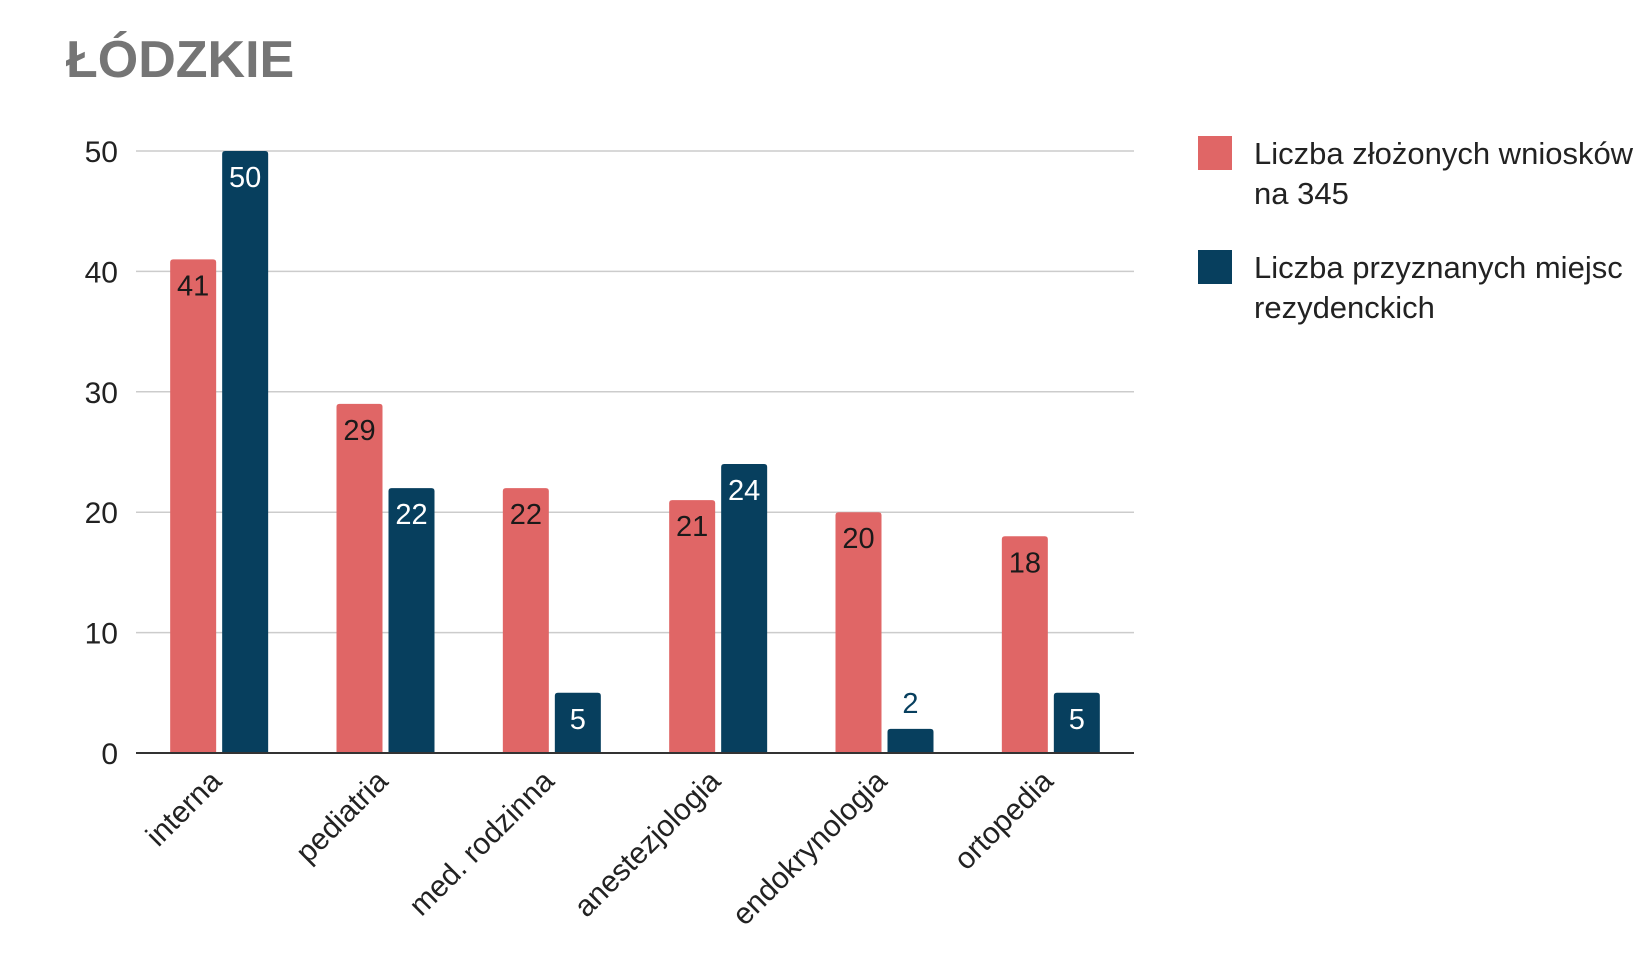  I want to click on legend-item-submitted: Liczba złożonych wniosków na 345, so click(1418, 174).